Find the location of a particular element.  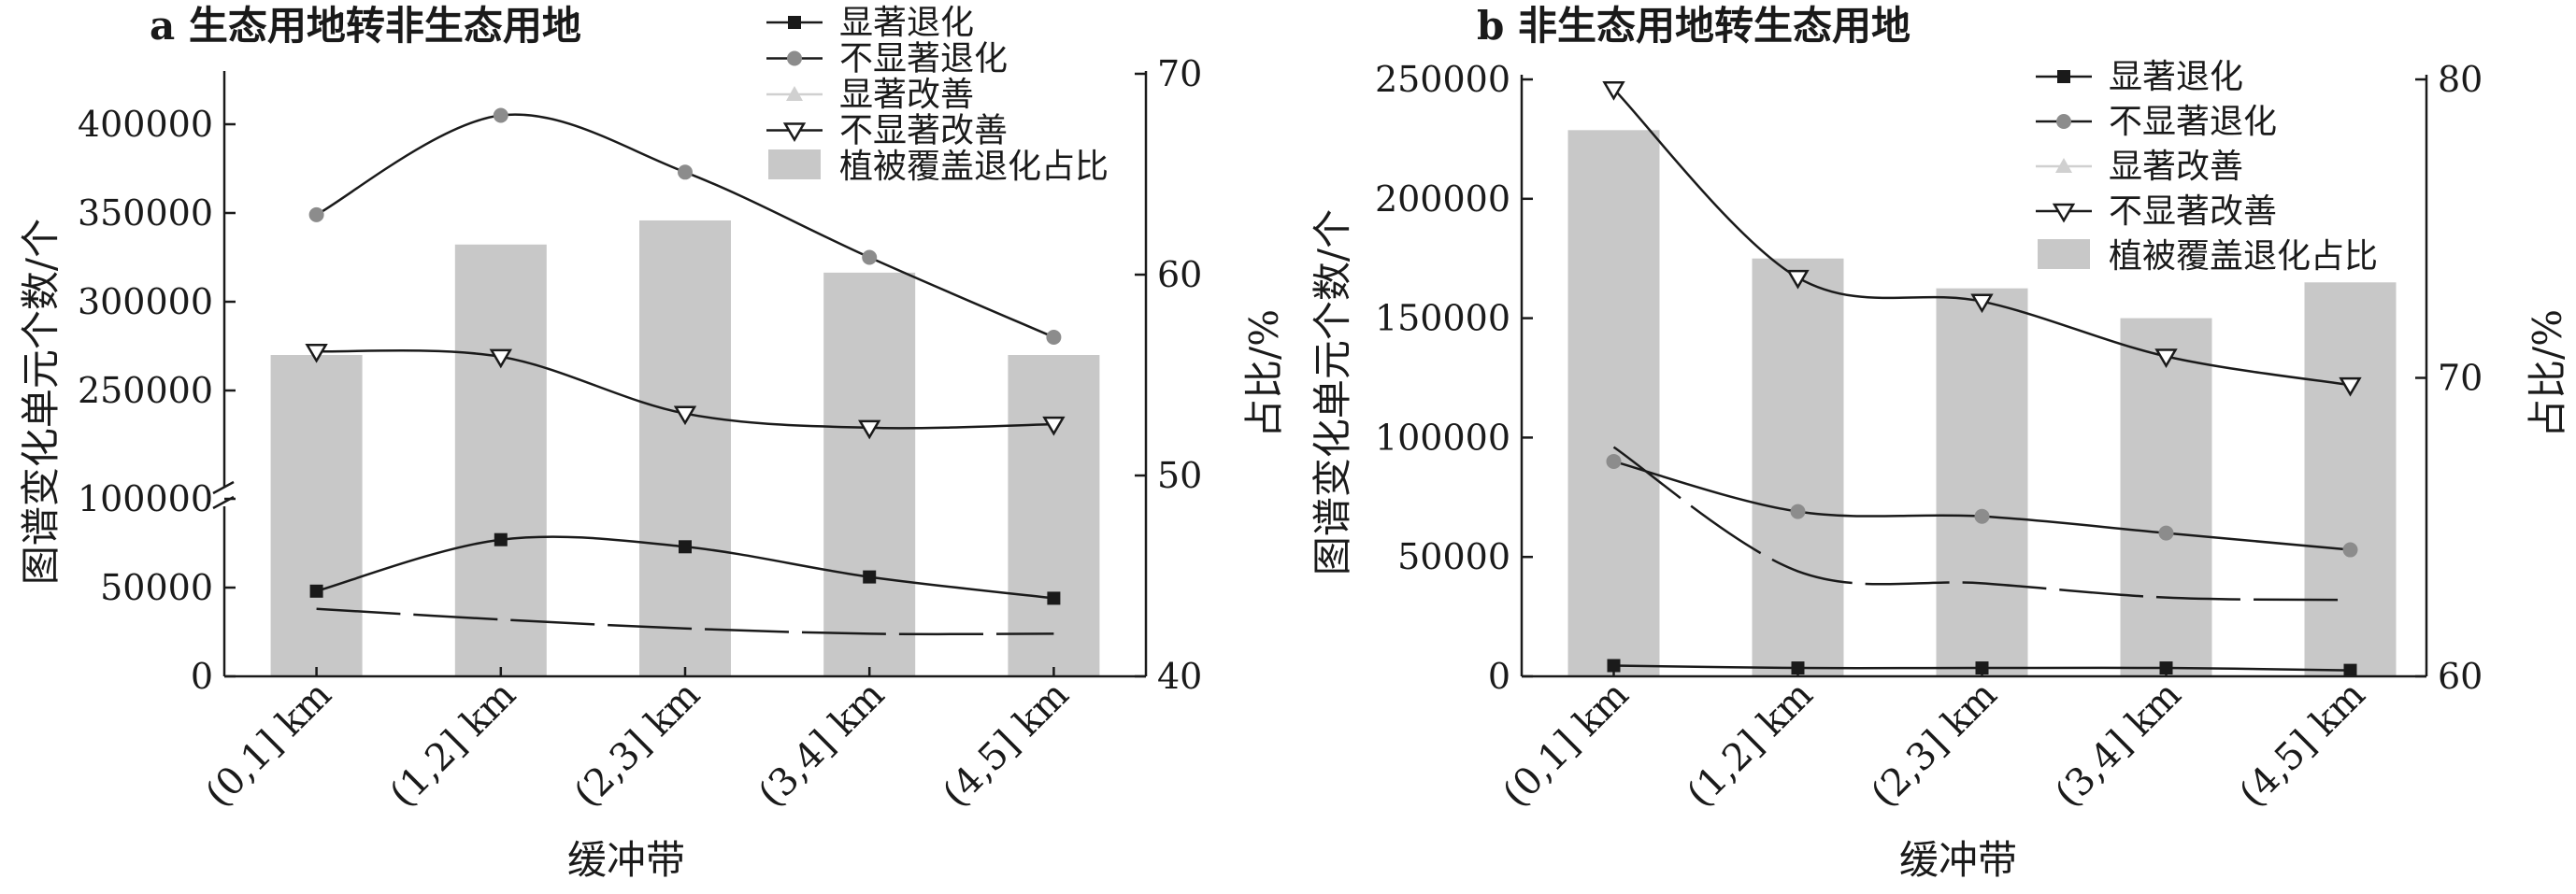

panel-a-title: a 生态用地转非生态用地 is located at coordinates (365, 26).